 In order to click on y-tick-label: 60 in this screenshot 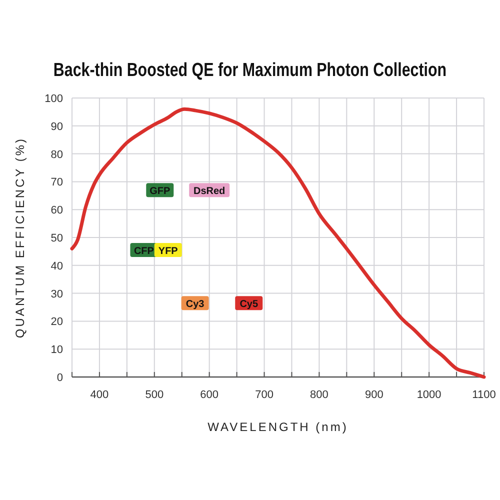, I will do `click(56, 210)`.